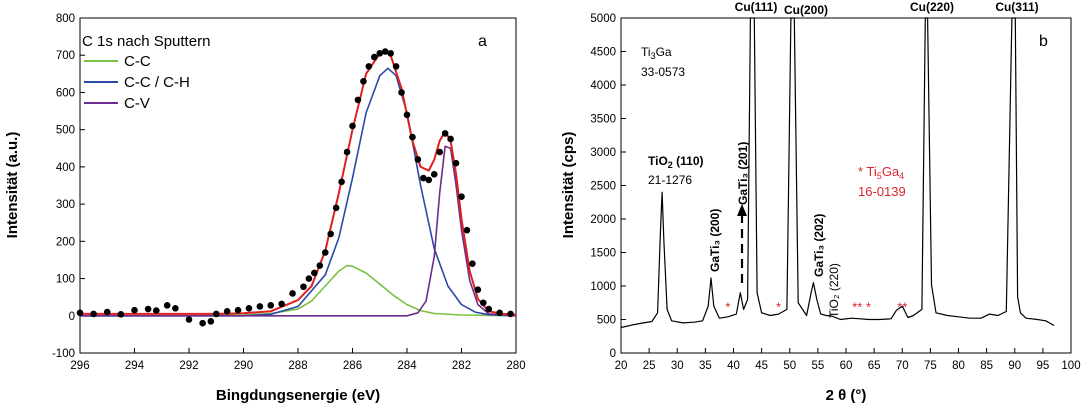  I want to click on panel-a-xtick-label: 286, so click(352, 366).